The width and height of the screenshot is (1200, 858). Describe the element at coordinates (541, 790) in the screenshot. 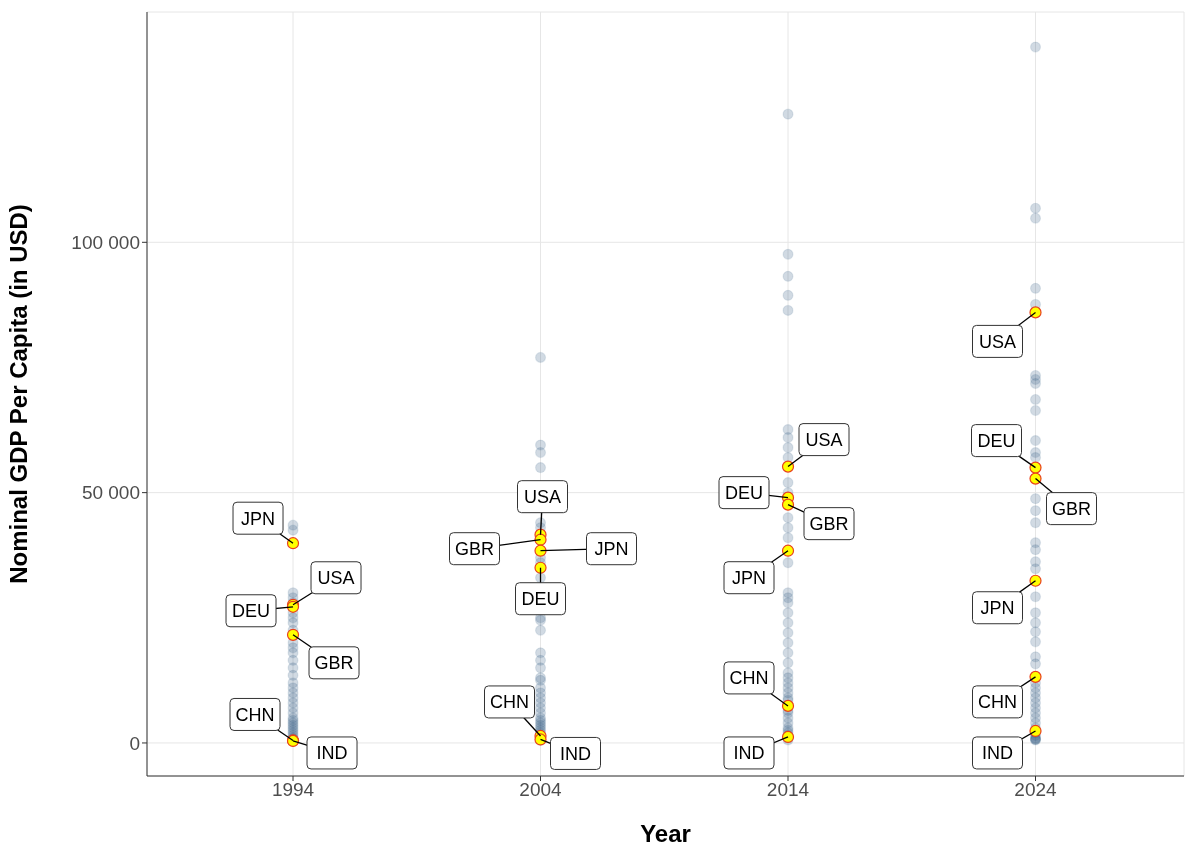

I see `x-tick-label: 2004` at that location.